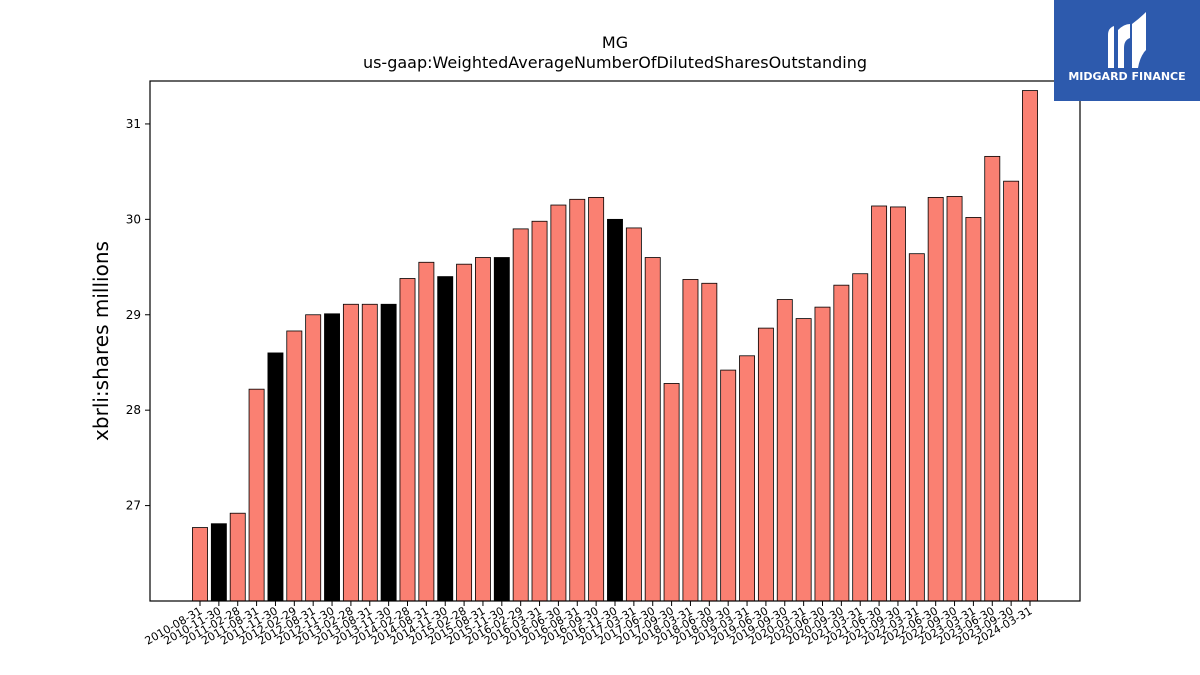 The height and width of the screenshot is (675, 1200). Describe the element at coordinates (133, 410) in the screenshot. I see `y-tick-label: 28` at that location.